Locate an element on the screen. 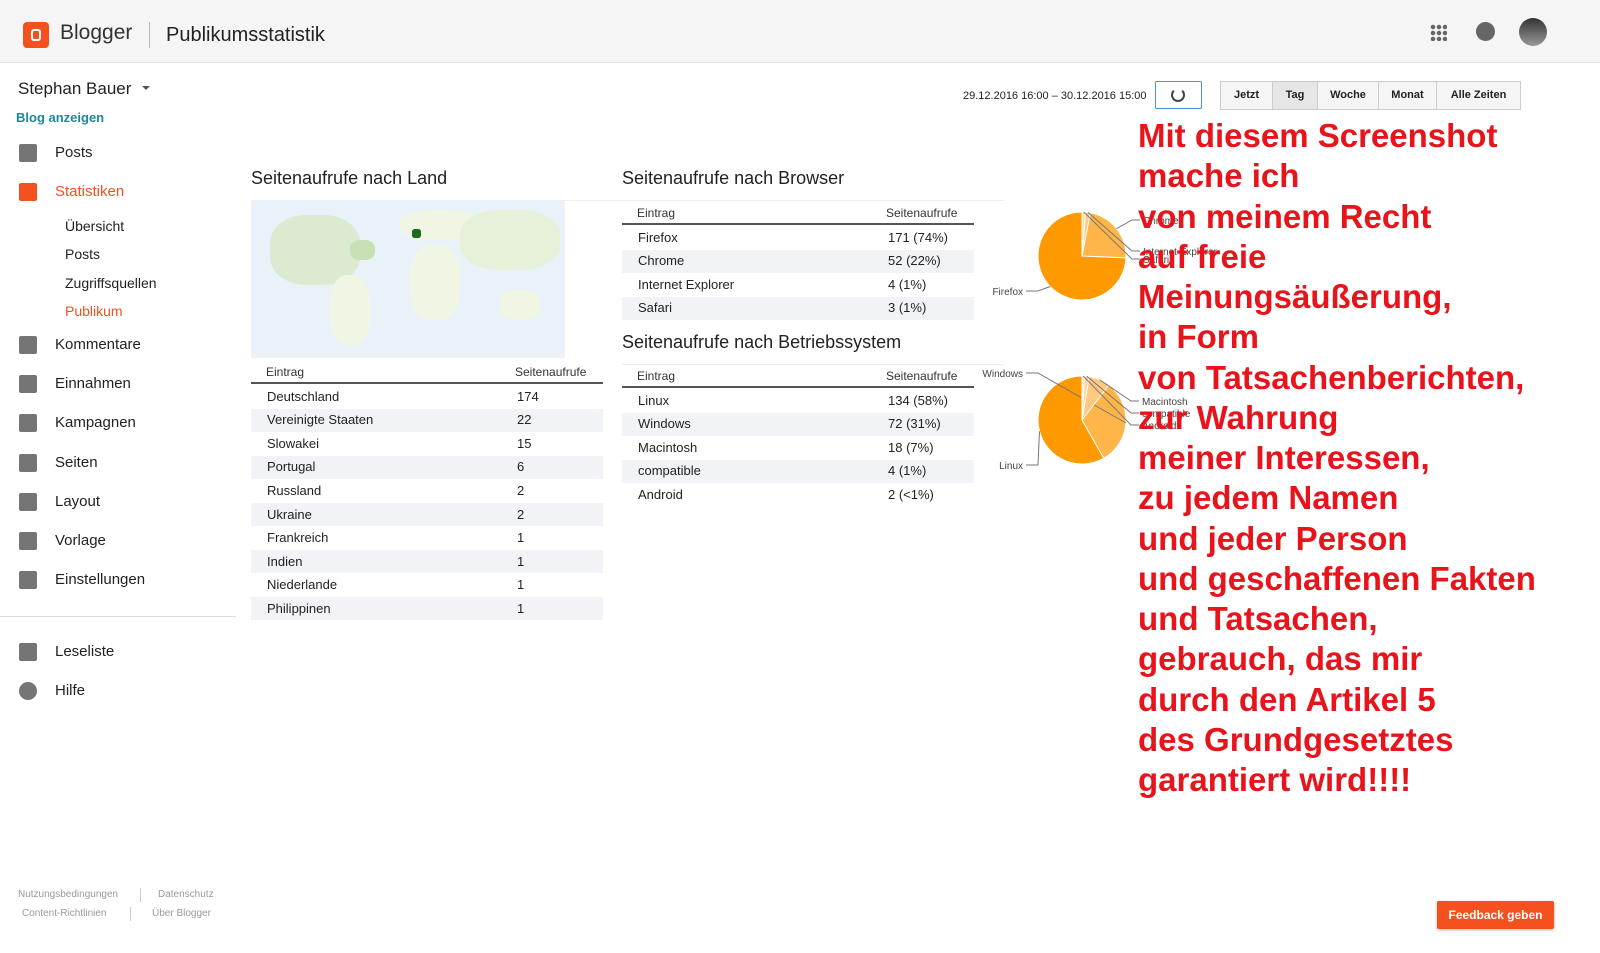  annotation-line: zu jedem Namen is located at coordinates (1268, 498).